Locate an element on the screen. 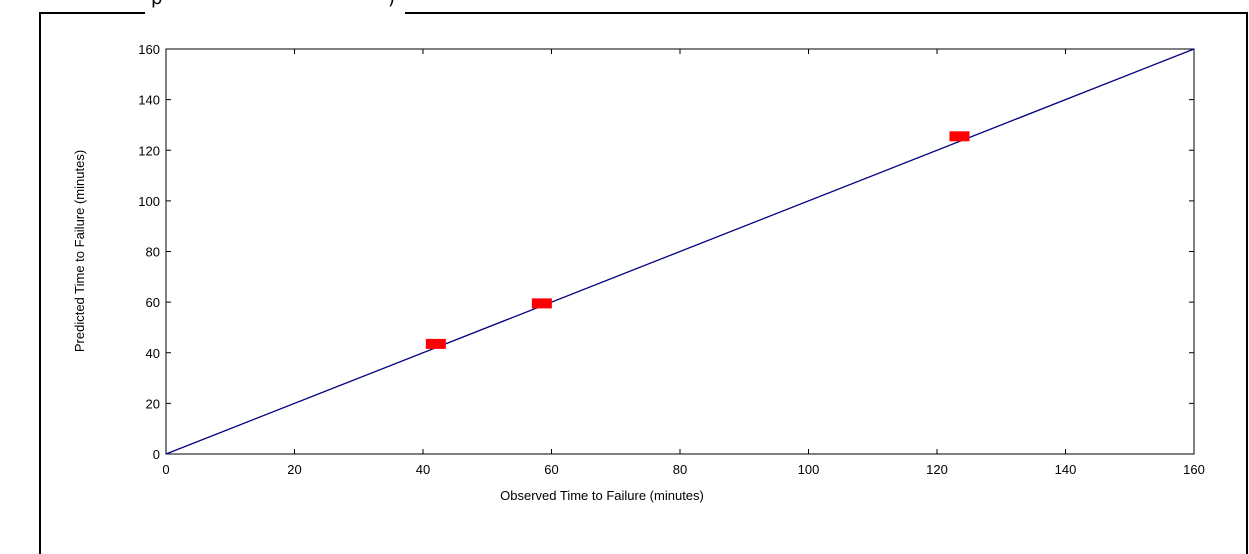 The width and height of the screenshot is (1249, 554). x-tick-label: 0 is located at coordinates (165, 469).